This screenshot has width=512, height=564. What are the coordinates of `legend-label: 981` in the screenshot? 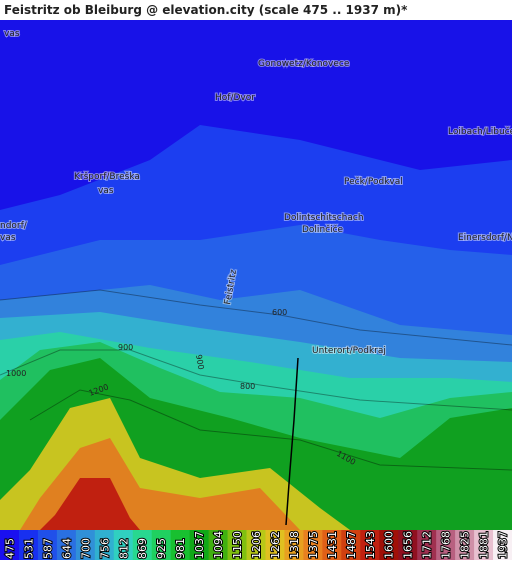 It's located at (180, 548).